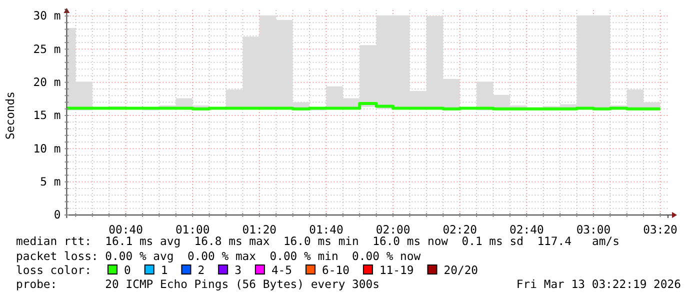 The height and width of the screenshot is (297, 697). Describe the element at coordinates (461, 270) in the screenshot. I see `legend-label: 20/20` at that location.